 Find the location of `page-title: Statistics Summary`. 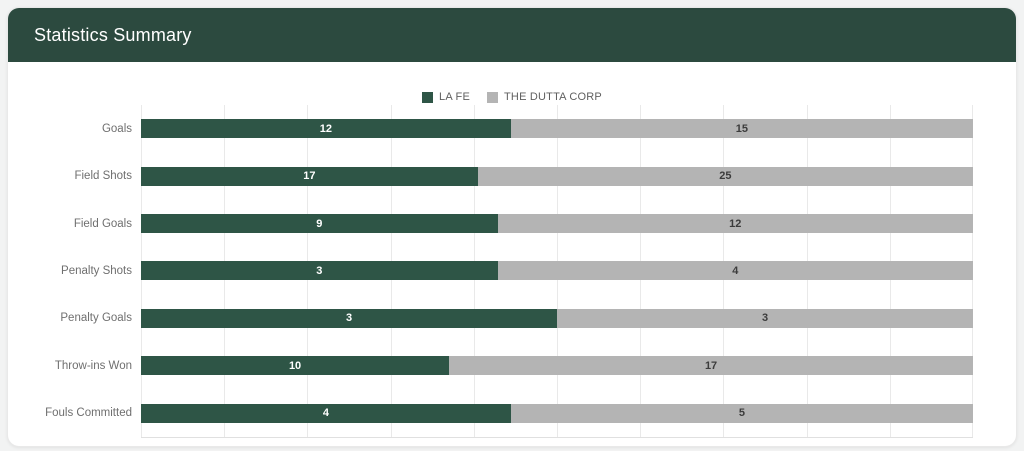

page-title: Statistics Summary is located at coordinates (113, 34).